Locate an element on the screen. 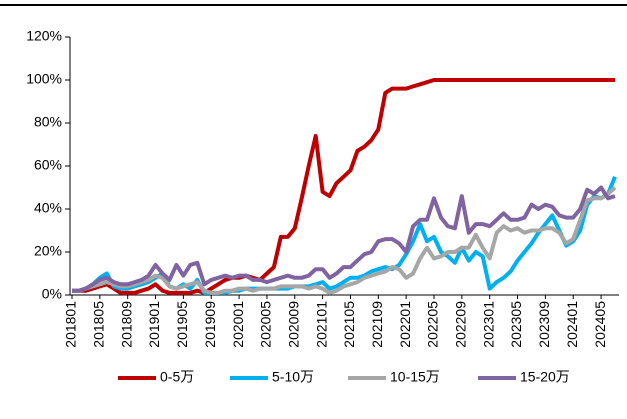 The width and height of the screenshot is (627, 419). x-tick-label: 201901 is located at coordinates (154, 324).